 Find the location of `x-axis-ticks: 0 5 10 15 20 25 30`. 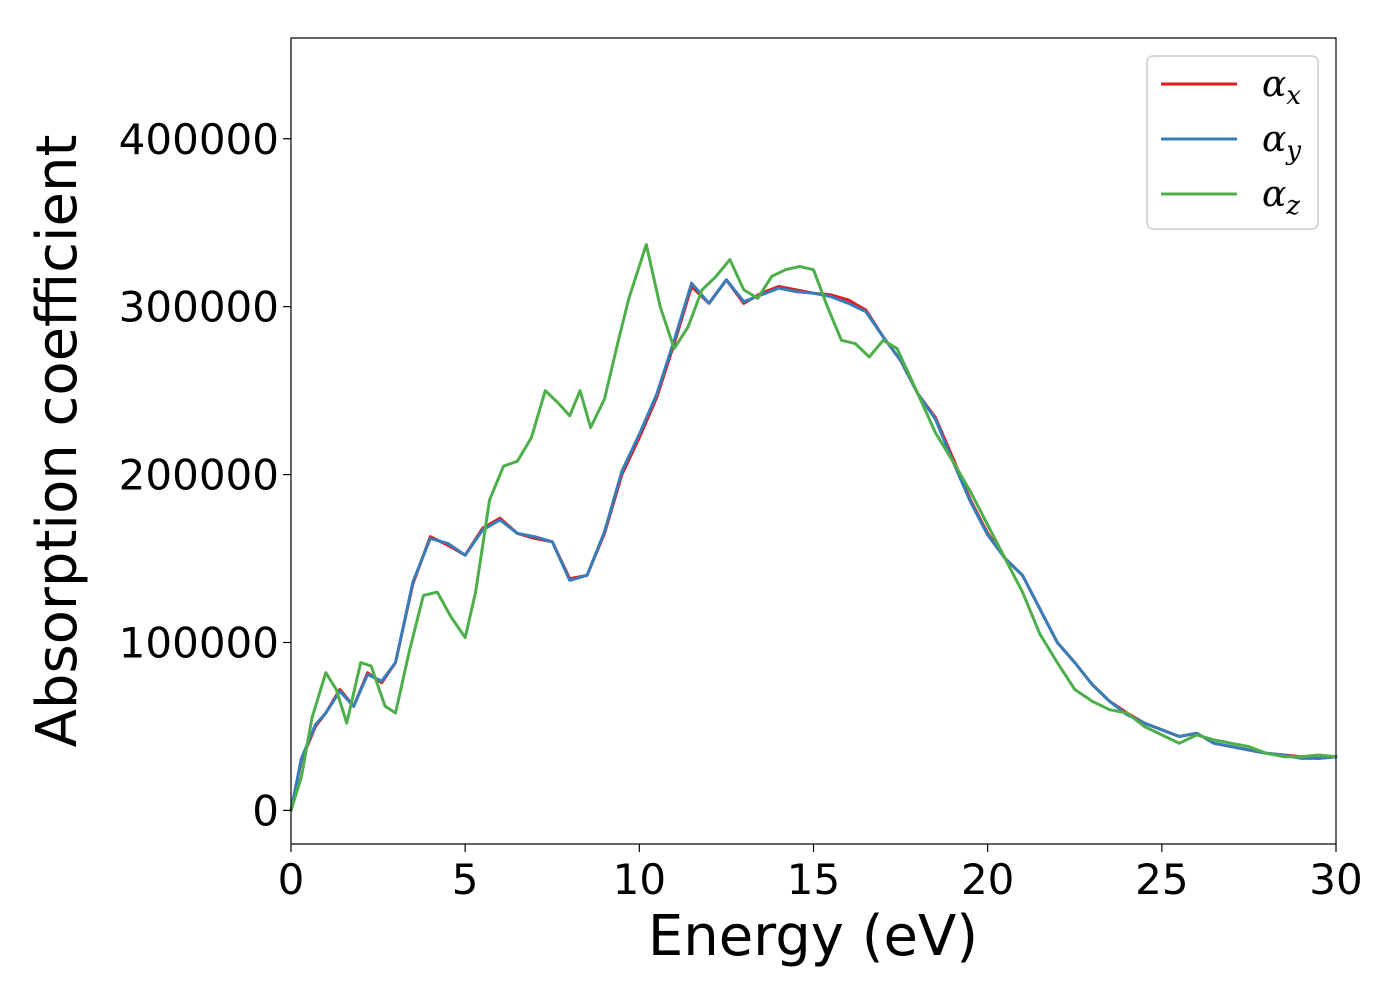

x-axis-ticks: 0 5 10 15 20 25 30 is located at coordinates (820, 874).